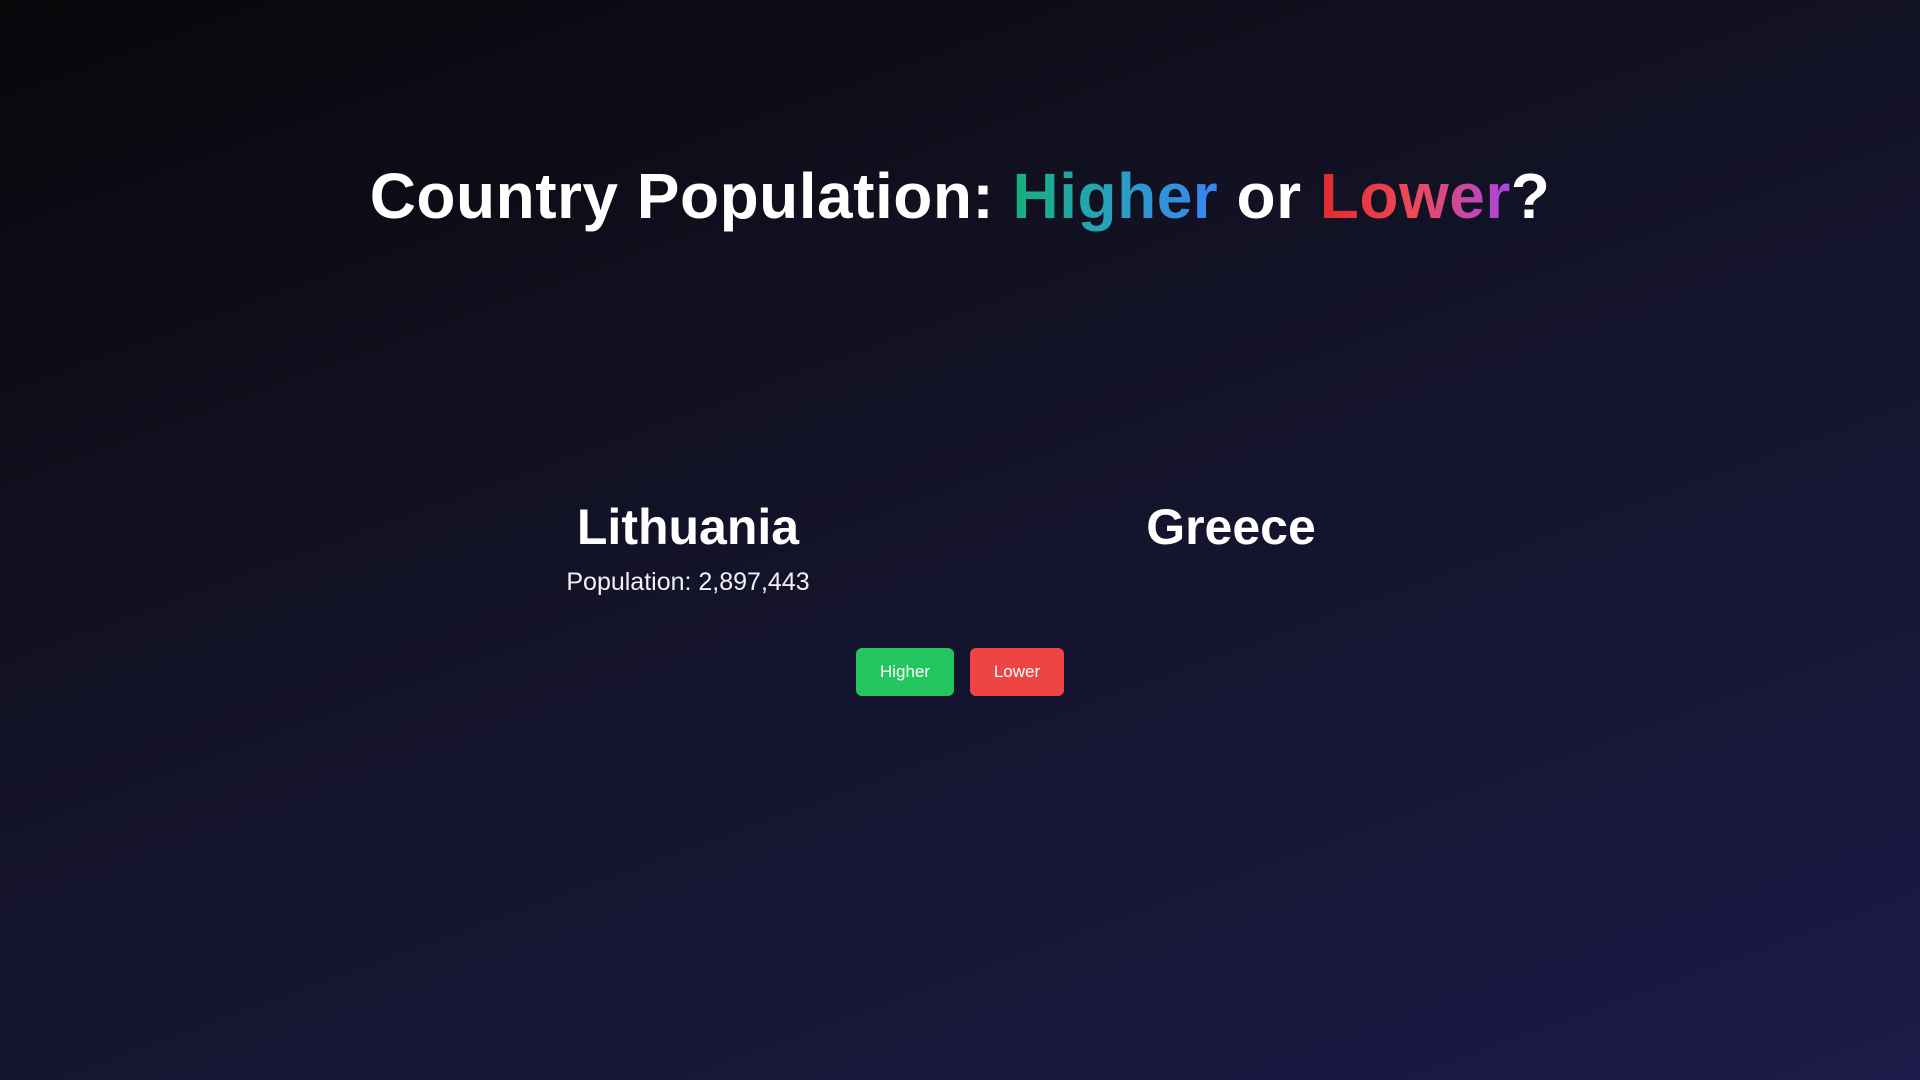 The width and height of the screenshot is (1920, 1080). I want to click on title-suffix: ?, so click(1530, 196).